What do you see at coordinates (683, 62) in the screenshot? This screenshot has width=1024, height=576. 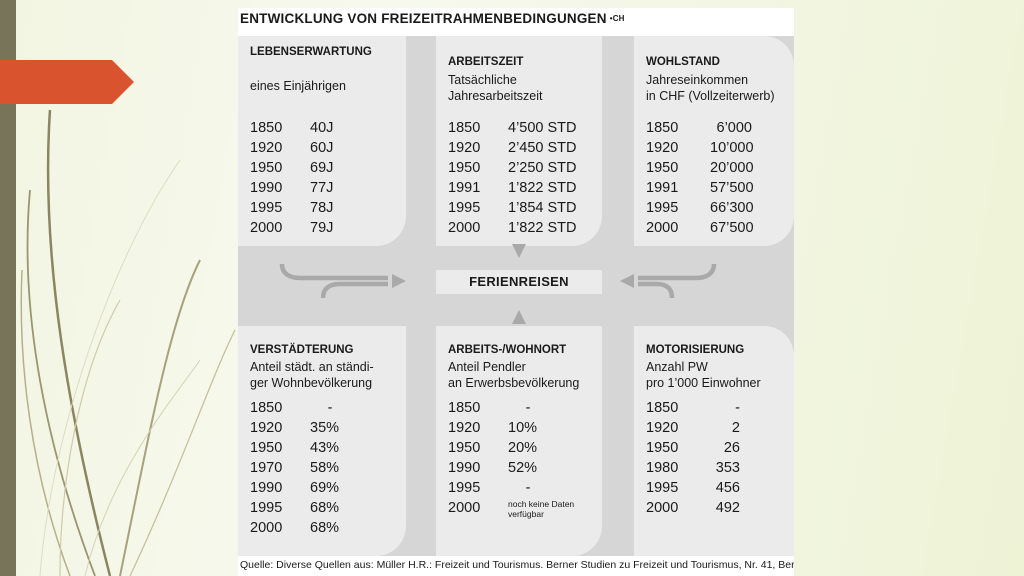 I see `panel-title: WOHLSTAND` at bounding box center [683, 62].